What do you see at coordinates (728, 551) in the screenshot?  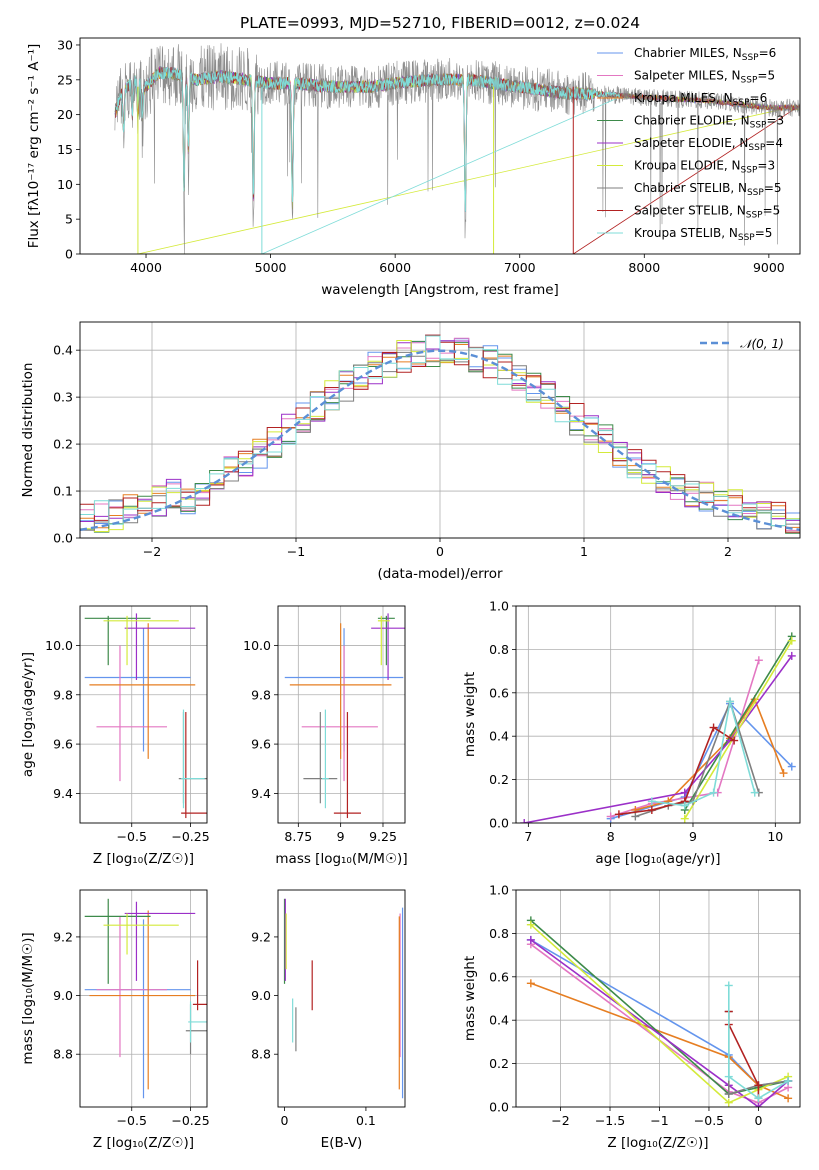 I see `x-tick-label: 2` at bounding box center [728, 551].